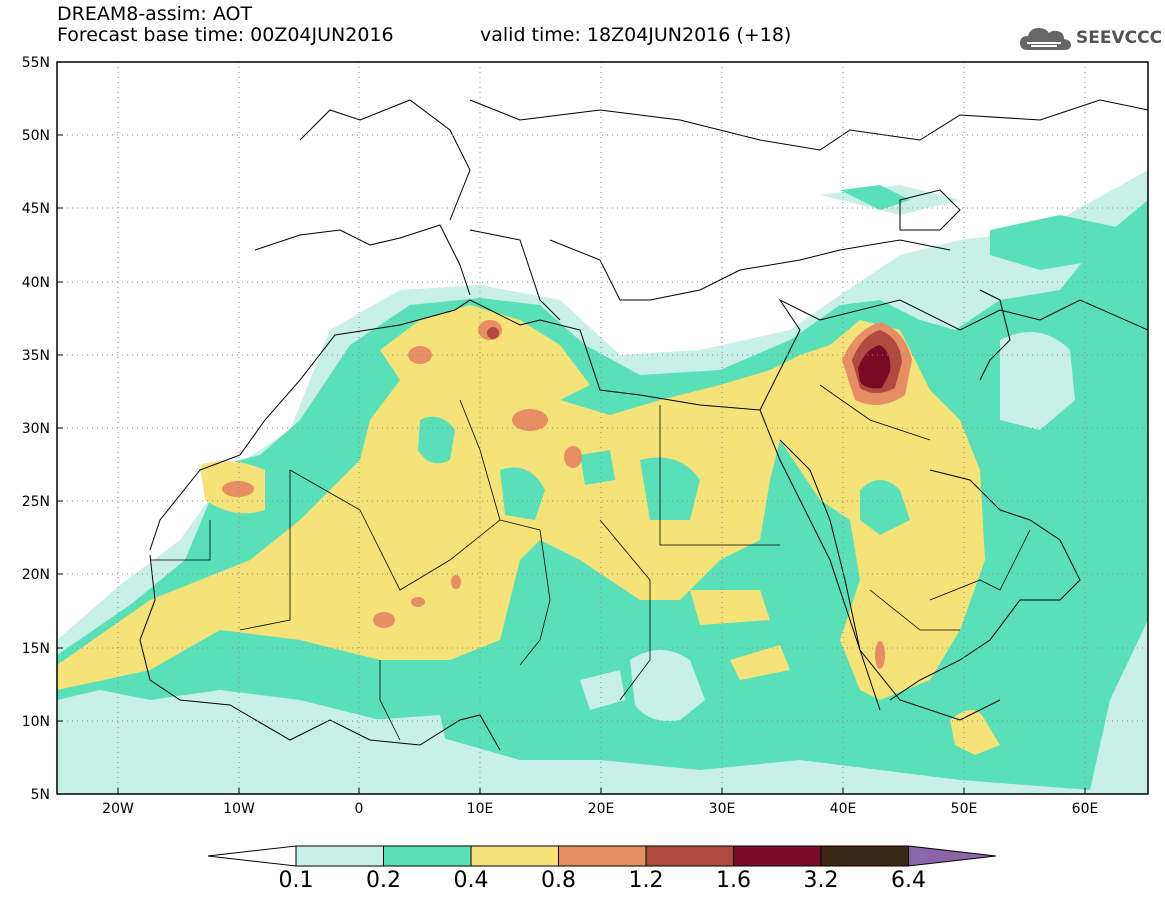 The image size is (1165, 905). I want to click on lat-label: 20N, so click(36, 575).